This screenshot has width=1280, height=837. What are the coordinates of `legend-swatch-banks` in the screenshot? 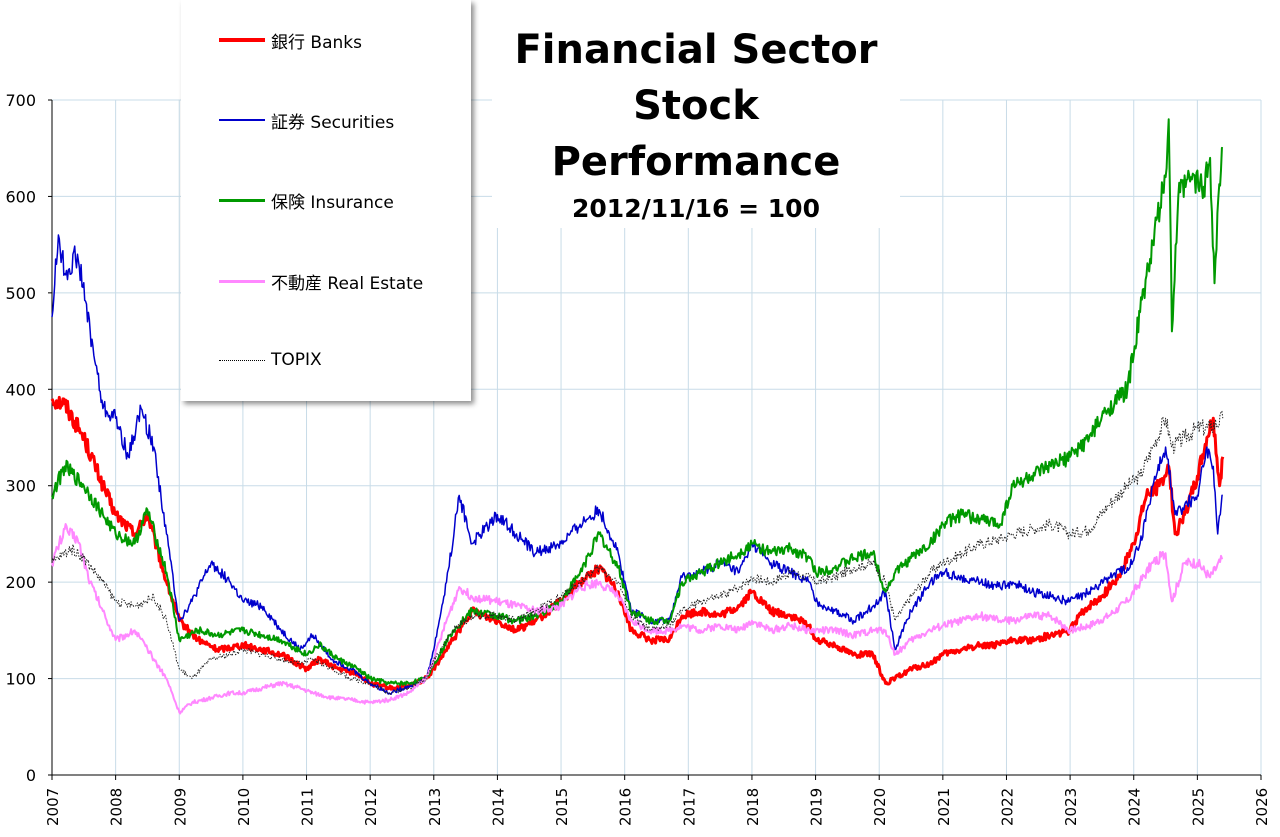 It's located at (242, 40).